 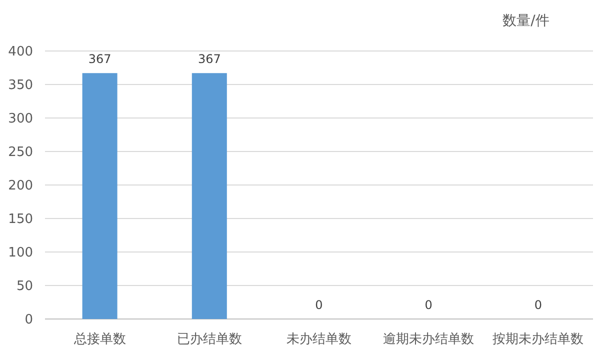 I want to click on y-tick-label: 250, so click(x=20, y=152).